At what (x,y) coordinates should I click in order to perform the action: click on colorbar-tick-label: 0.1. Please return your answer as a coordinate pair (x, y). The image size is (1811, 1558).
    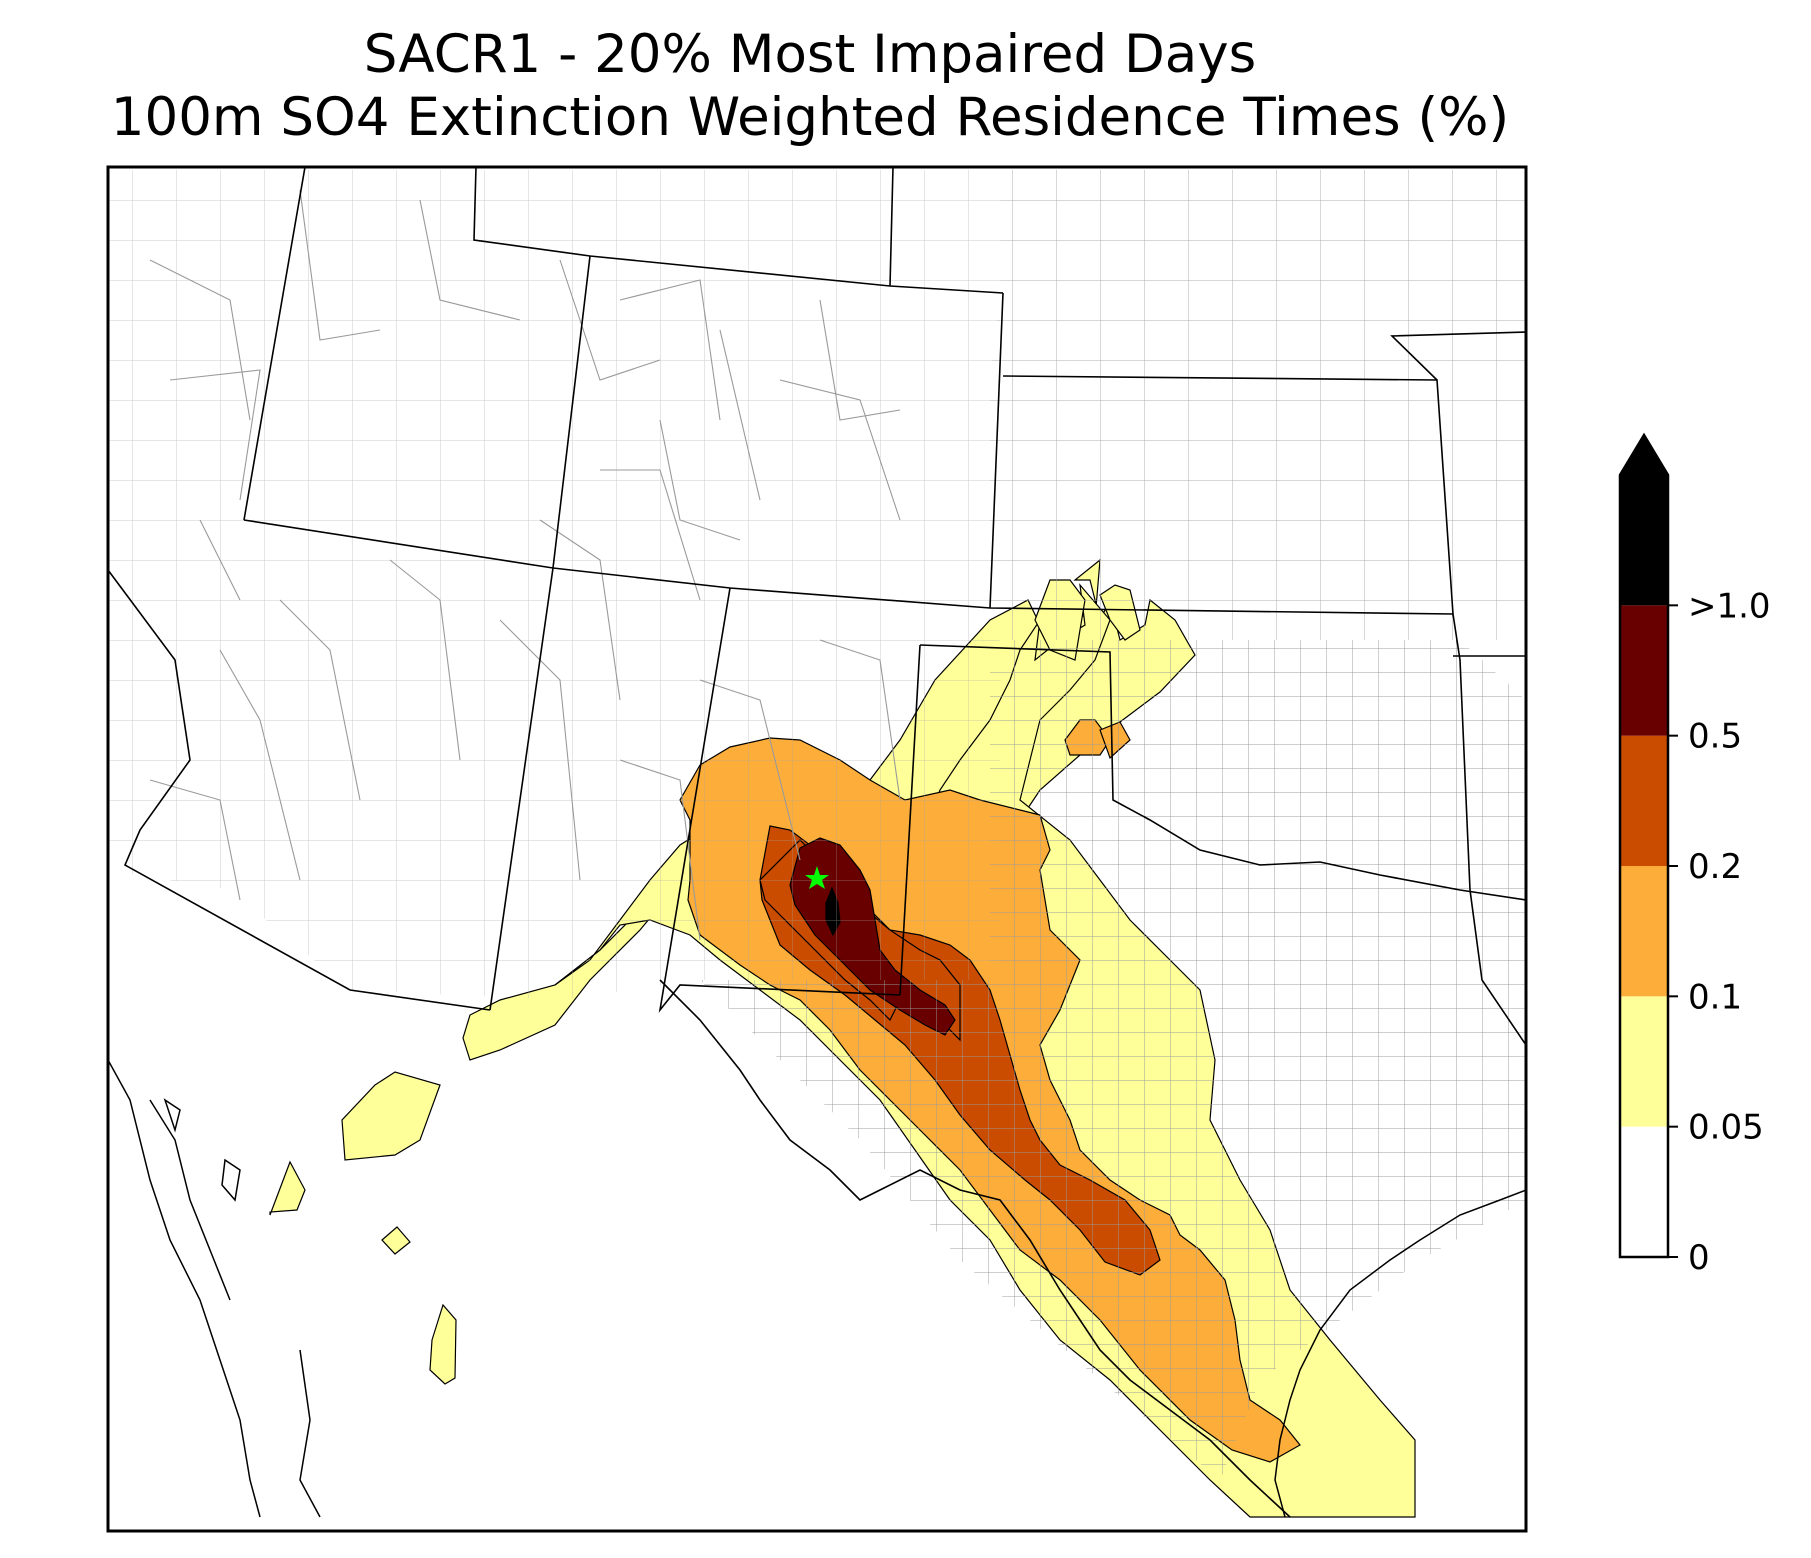
    Looking at the image, I should click on (1715, 997).